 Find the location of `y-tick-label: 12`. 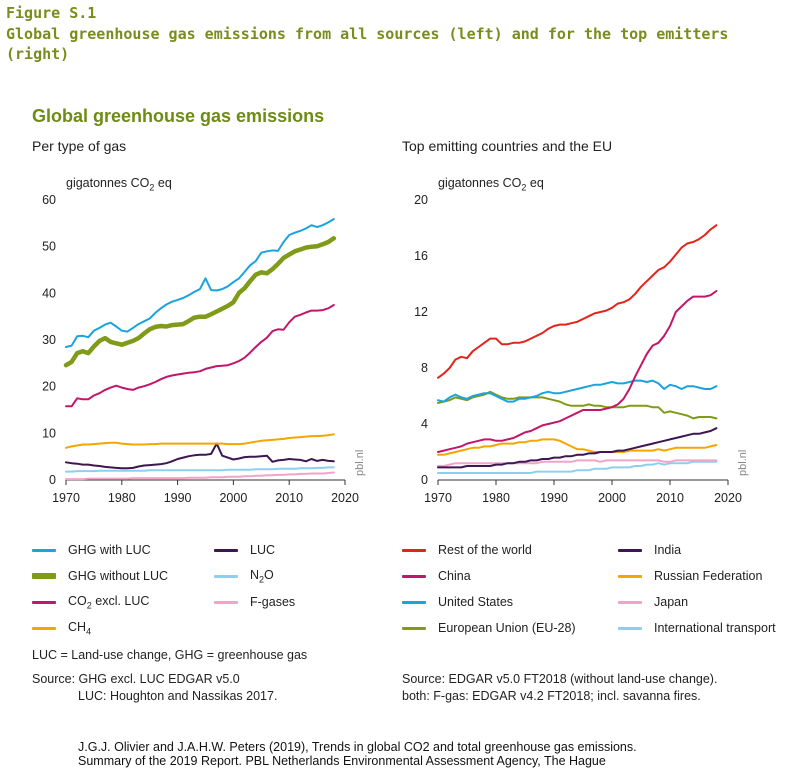

y-tick-label: 12 is located at coordinates (421, 312).